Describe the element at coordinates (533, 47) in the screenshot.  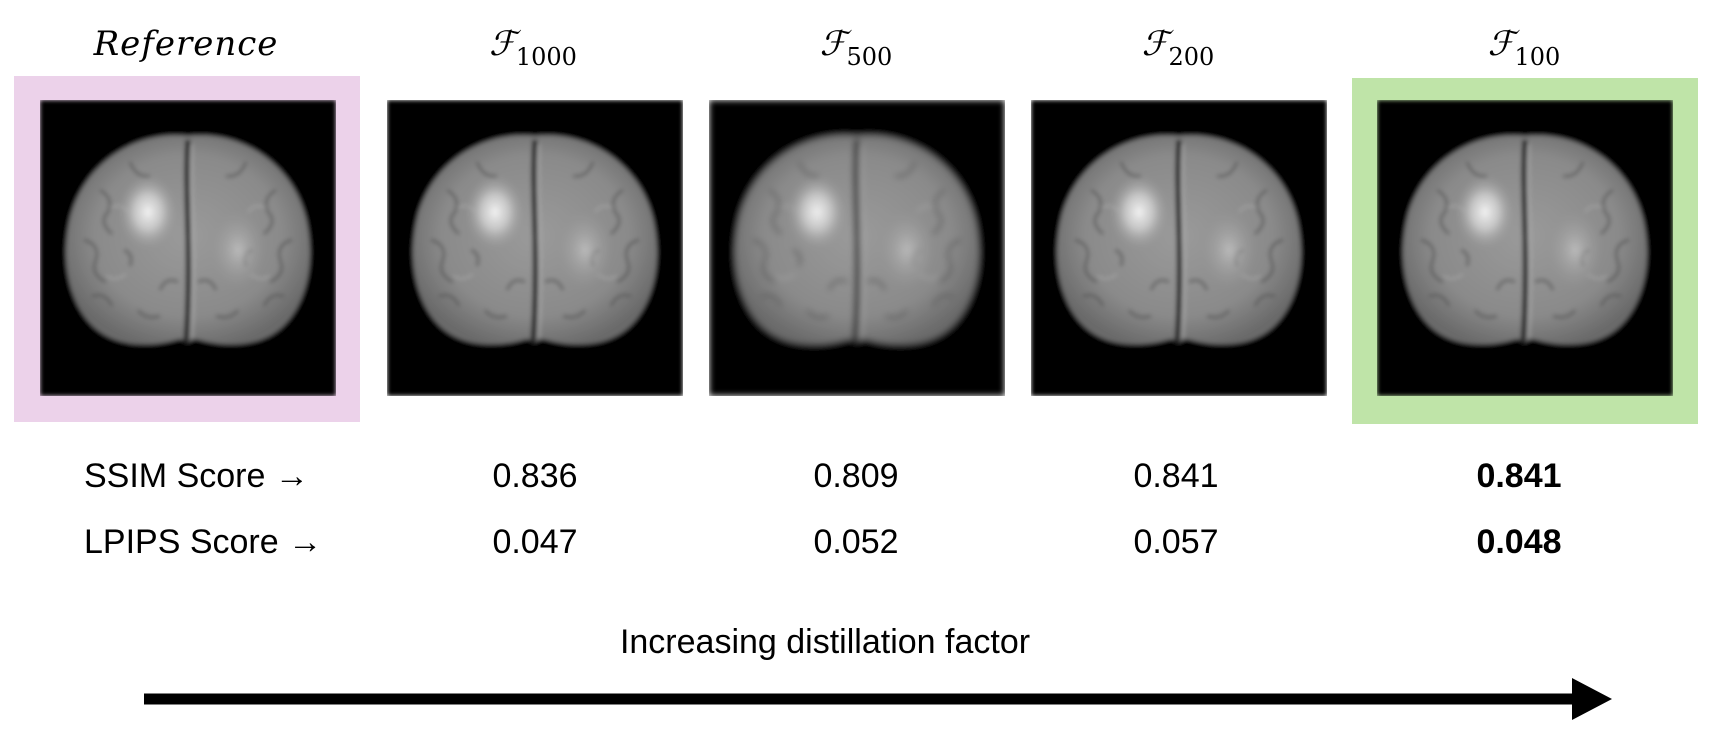
I see `panel-title-f1000: ℱ1000` at that location.